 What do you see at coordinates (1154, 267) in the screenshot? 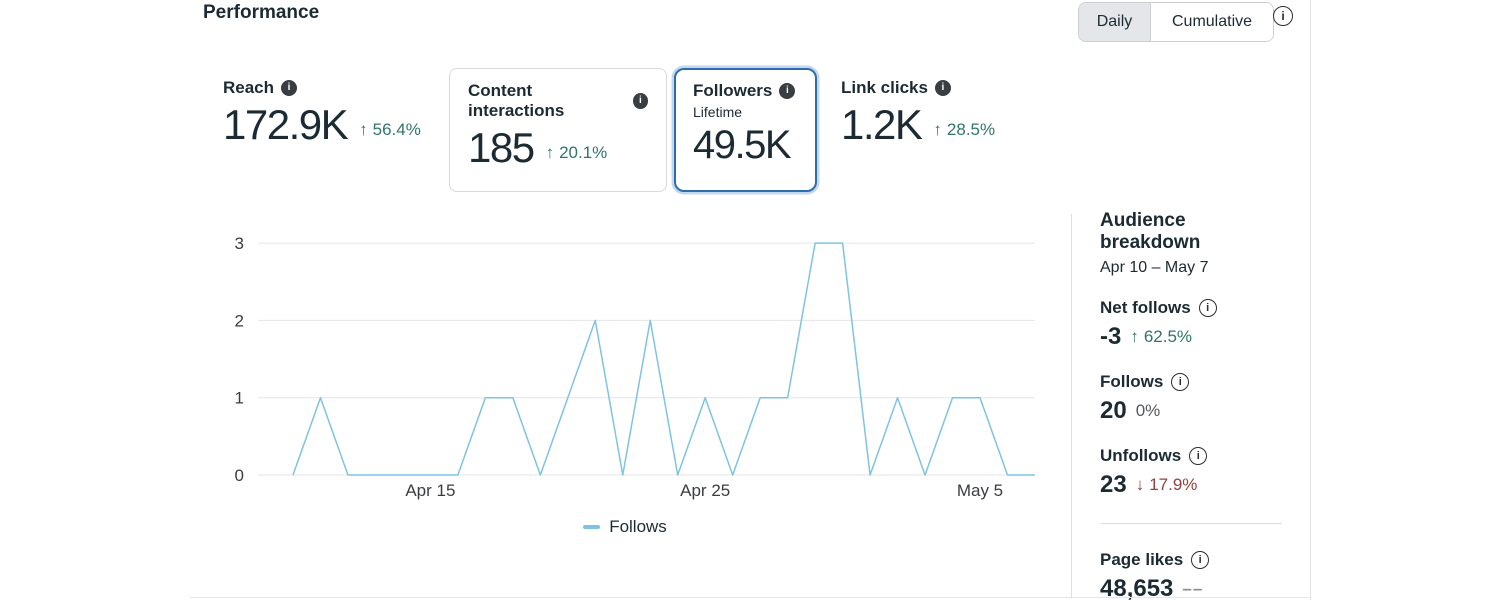
I see `audience-date-range: Apr 10 – May 7` at bounding box center [1154, 267].